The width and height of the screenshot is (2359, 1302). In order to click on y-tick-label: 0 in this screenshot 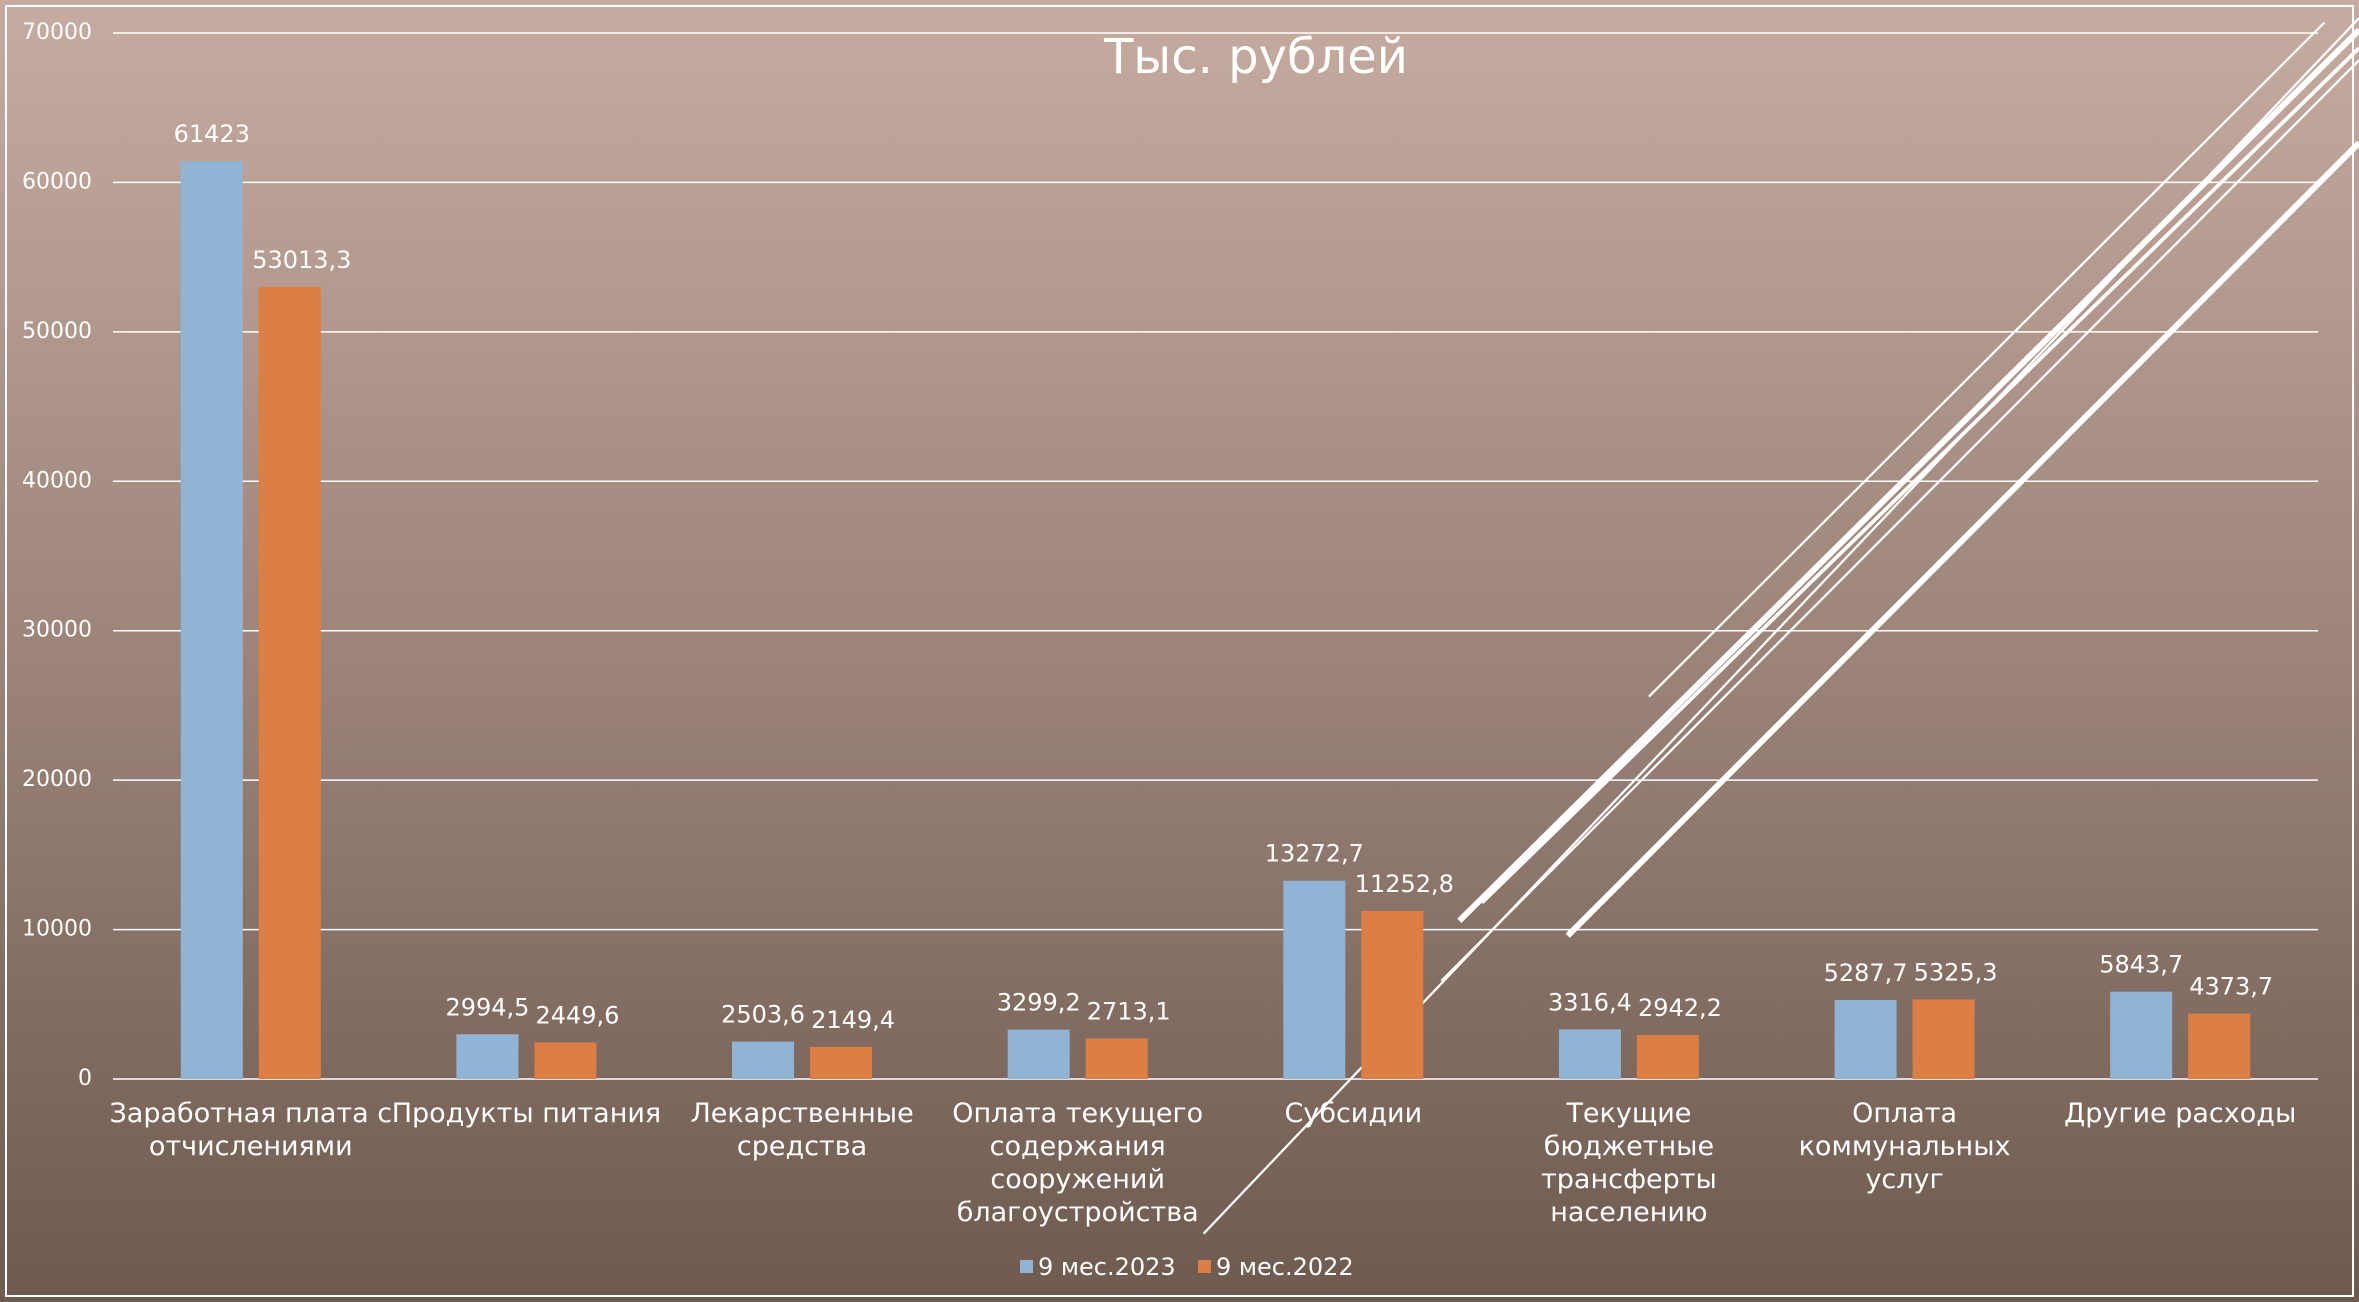, I will do `click(85, 1078)`.